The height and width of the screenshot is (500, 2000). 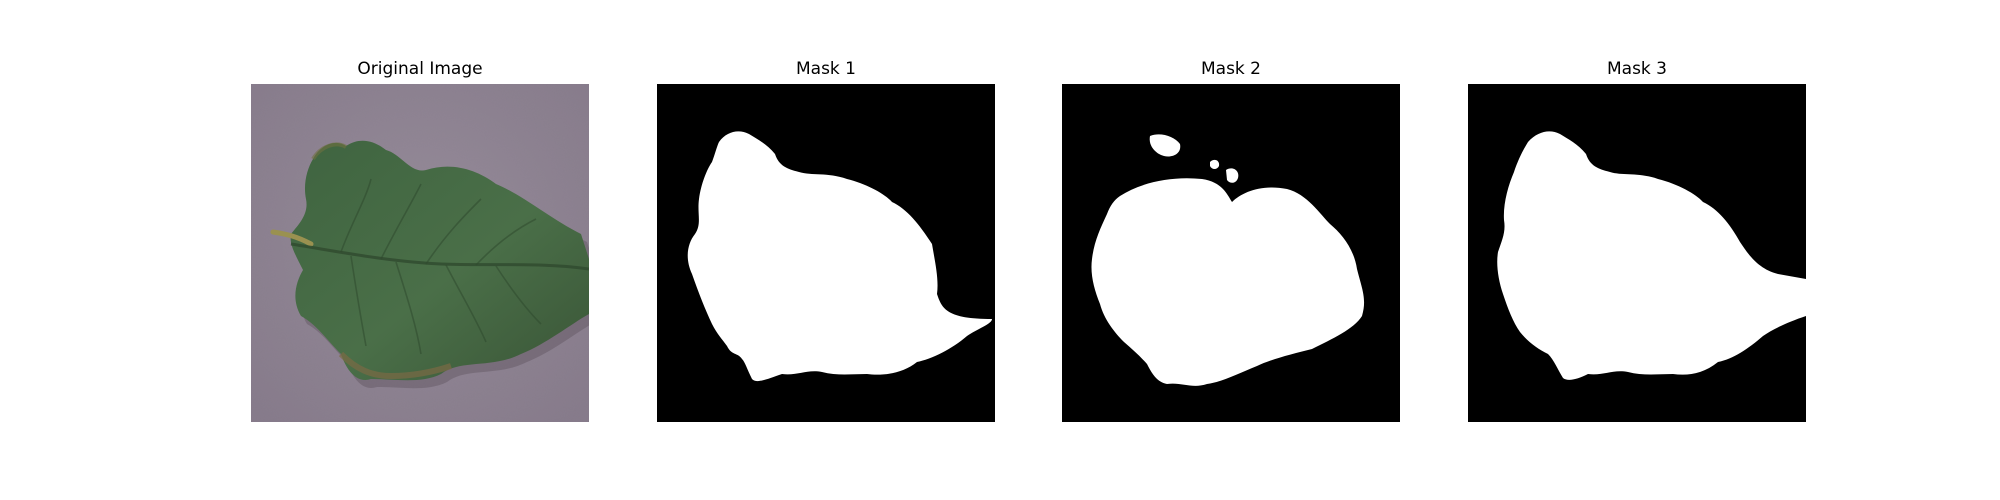 I want to click on panel-title: Mask 3, so click(x=1636, y=69).